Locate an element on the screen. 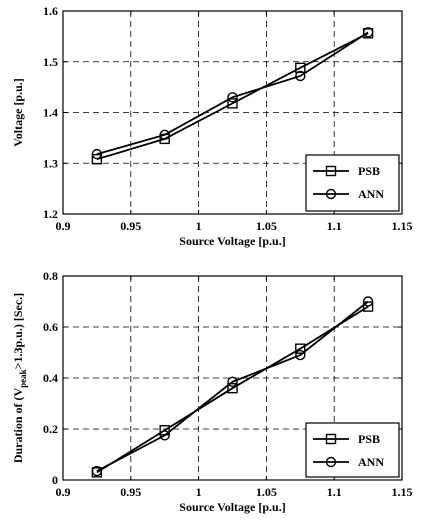 This screenshot has width=425, height=525. y-tick-label: 0.8 is located at coordinates (50, 276).